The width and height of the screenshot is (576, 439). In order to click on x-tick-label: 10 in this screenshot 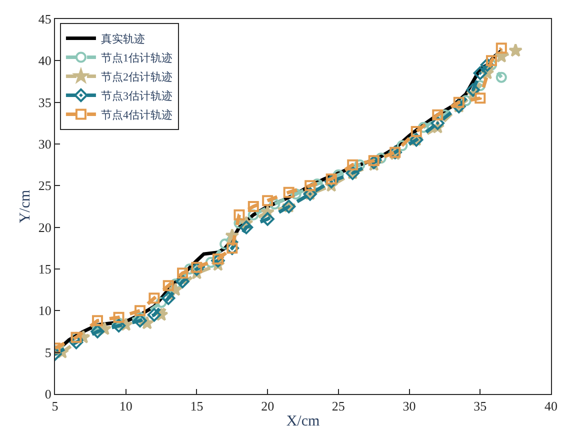, I will do `click(125, 406)`.